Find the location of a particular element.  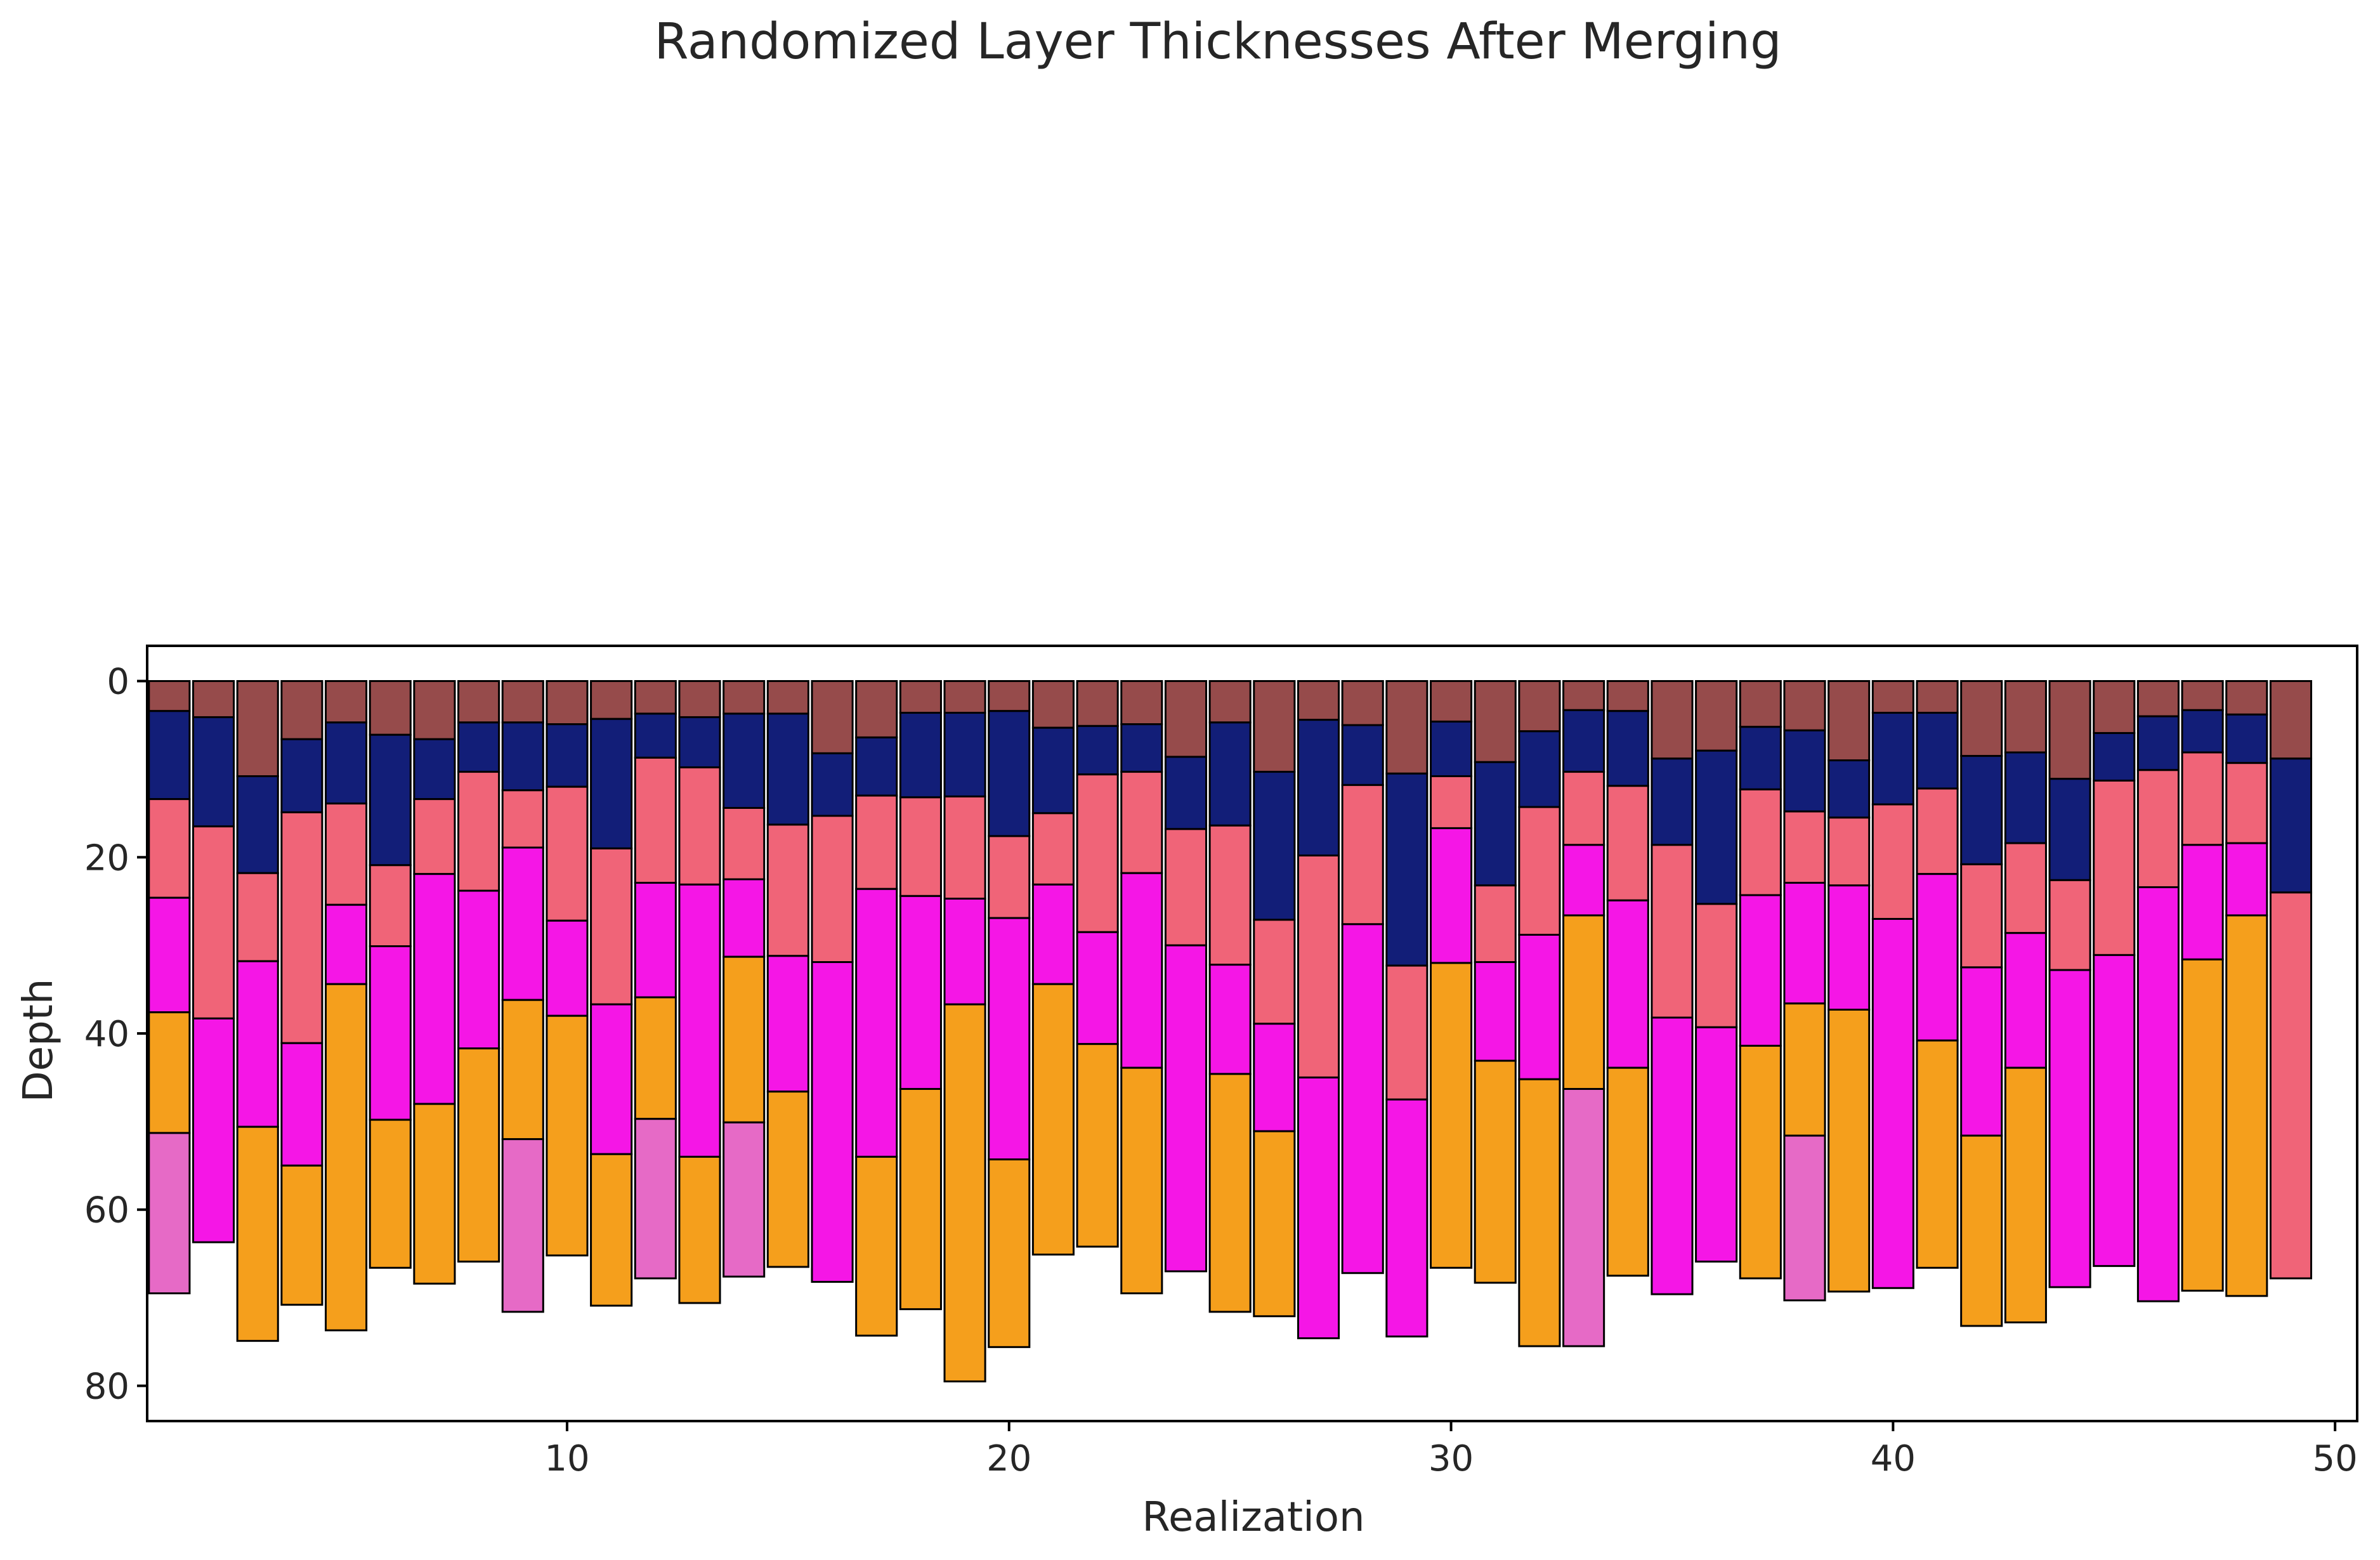

layer-segment-r37-navy is located at coordinates (1761, 758).